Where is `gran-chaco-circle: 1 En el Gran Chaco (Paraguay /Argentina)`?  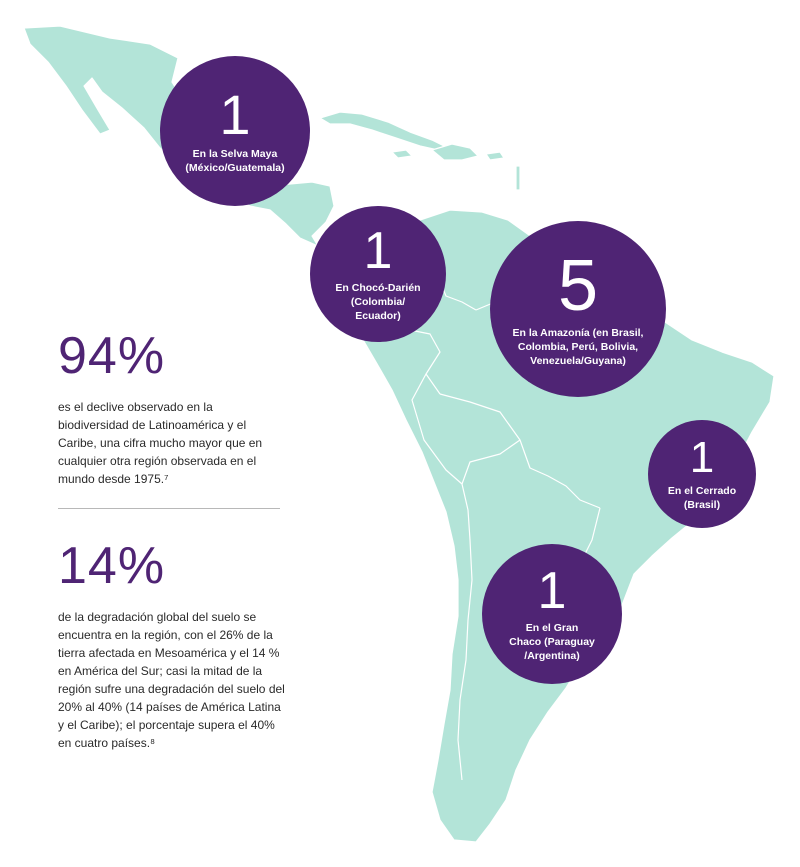
gran-chaco-circle: 1 En el Gran Chaco (Paraguay /Argentina) is located at coordinates (552, 614).